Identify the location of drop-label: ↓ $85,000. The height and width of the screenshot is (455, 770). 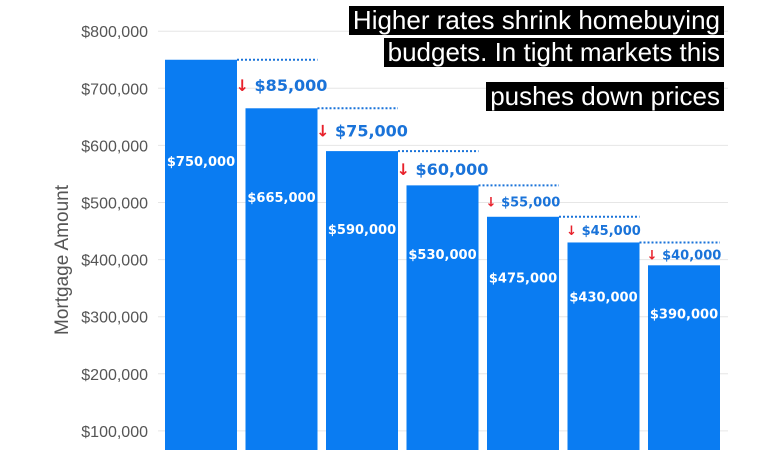
(282, 85).